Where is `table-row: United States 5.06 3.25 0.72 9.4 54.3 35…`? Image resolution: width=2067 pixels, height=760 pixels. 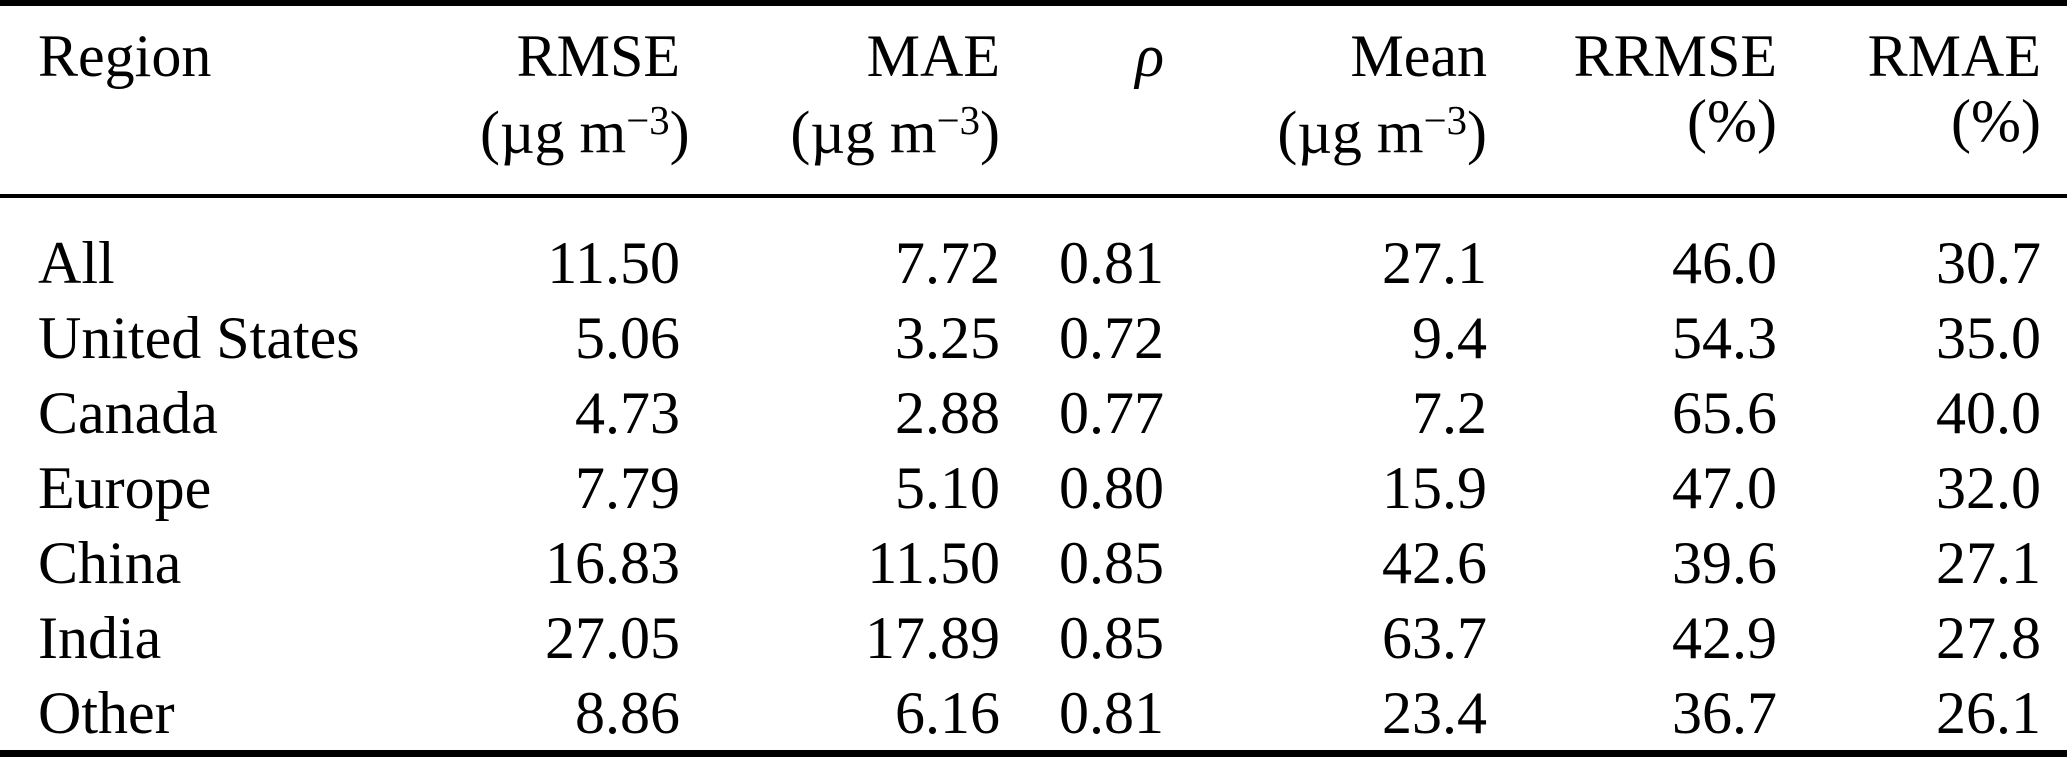 table-row: United States 5.06 3.25 0.72 9.4 54.3 35… is located at coordinates (1033, 338).